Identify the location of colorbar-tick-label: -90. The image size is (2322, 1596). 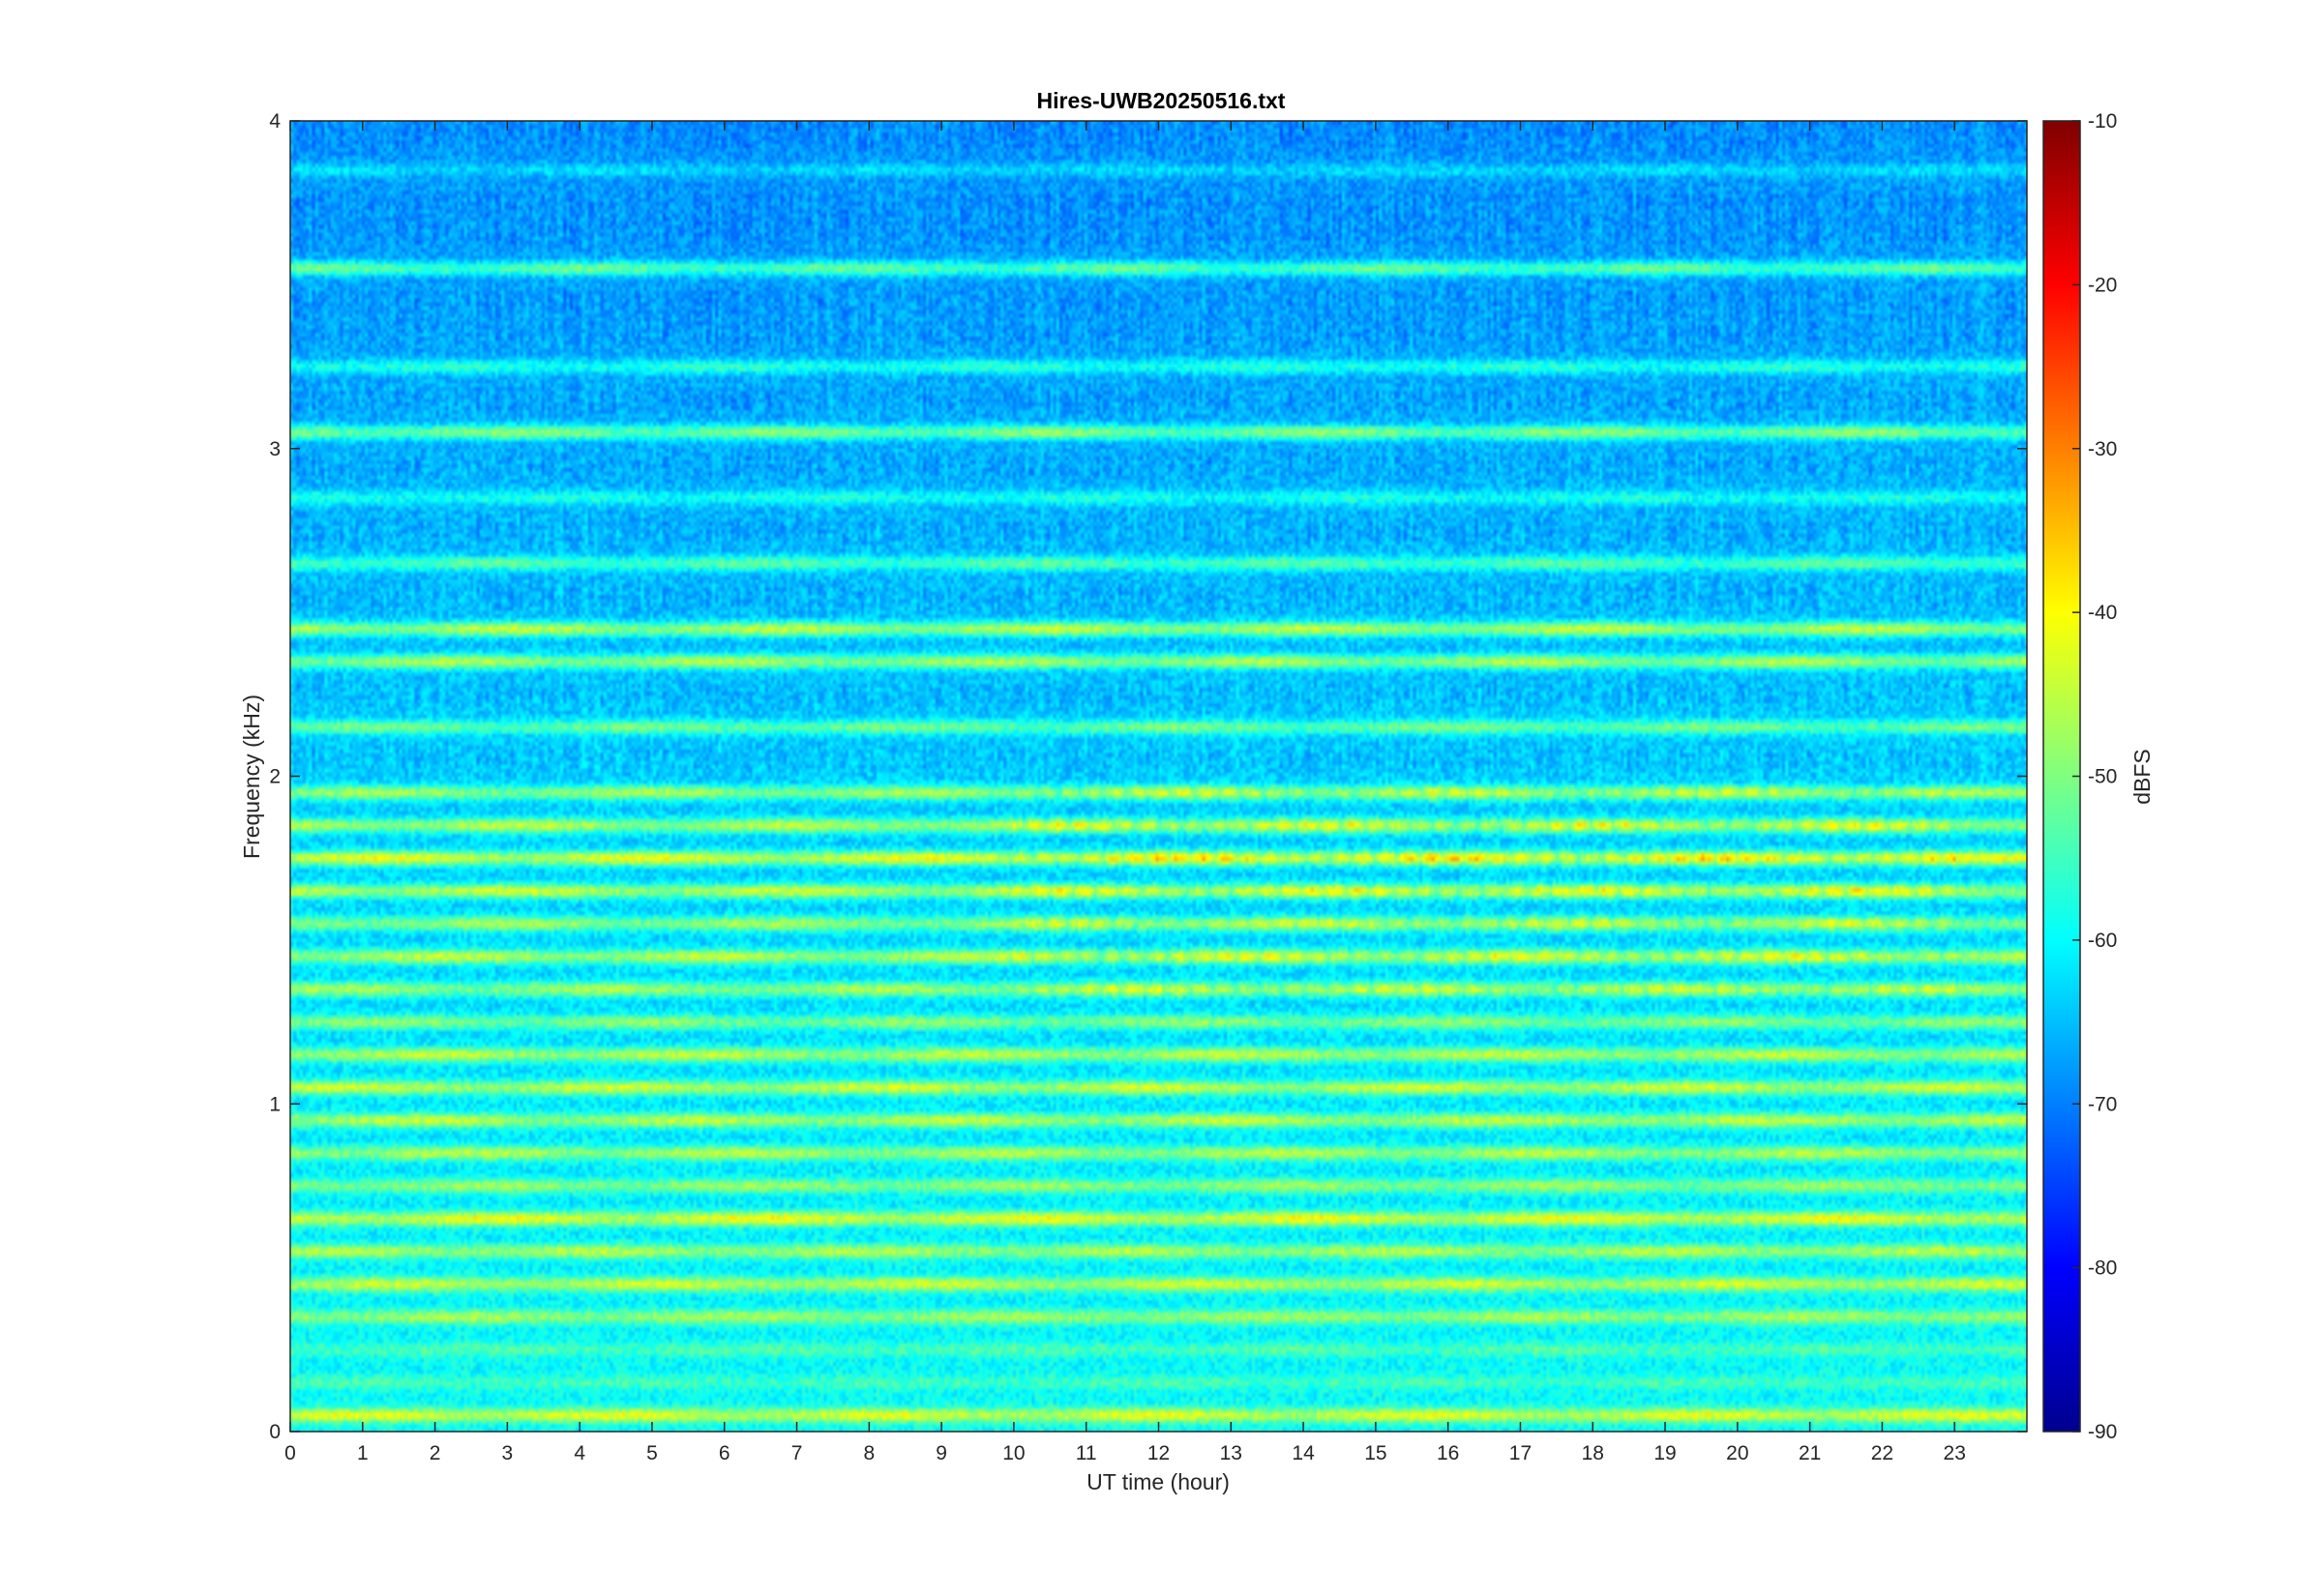
(2102, 1432).